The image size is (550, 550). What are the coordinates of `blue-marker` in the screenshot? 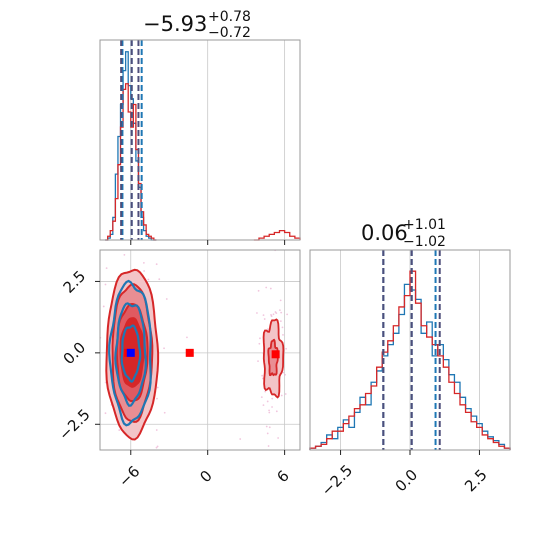 It's located at (130, 352).